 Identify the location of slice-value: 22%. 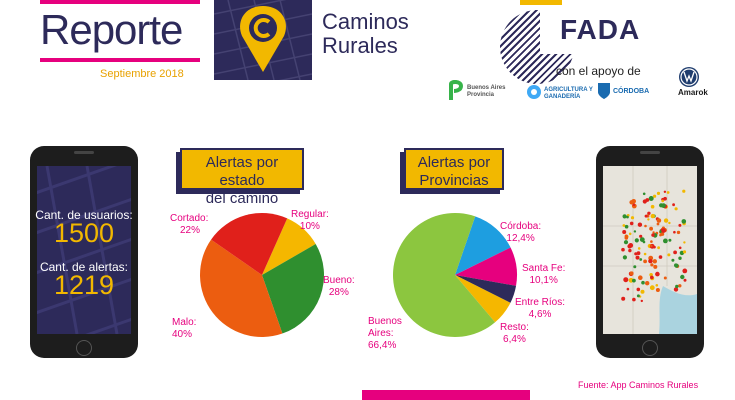
(190, 230).